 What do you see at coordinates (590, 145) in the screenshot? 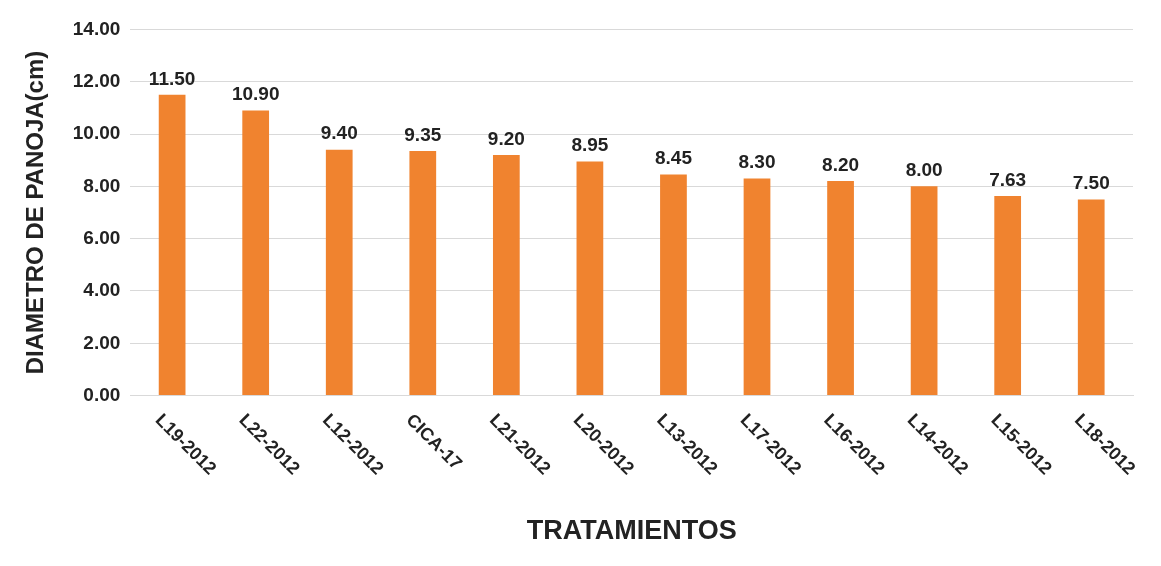
I see `data-label: 8.95` at bounding box center [590, 145].